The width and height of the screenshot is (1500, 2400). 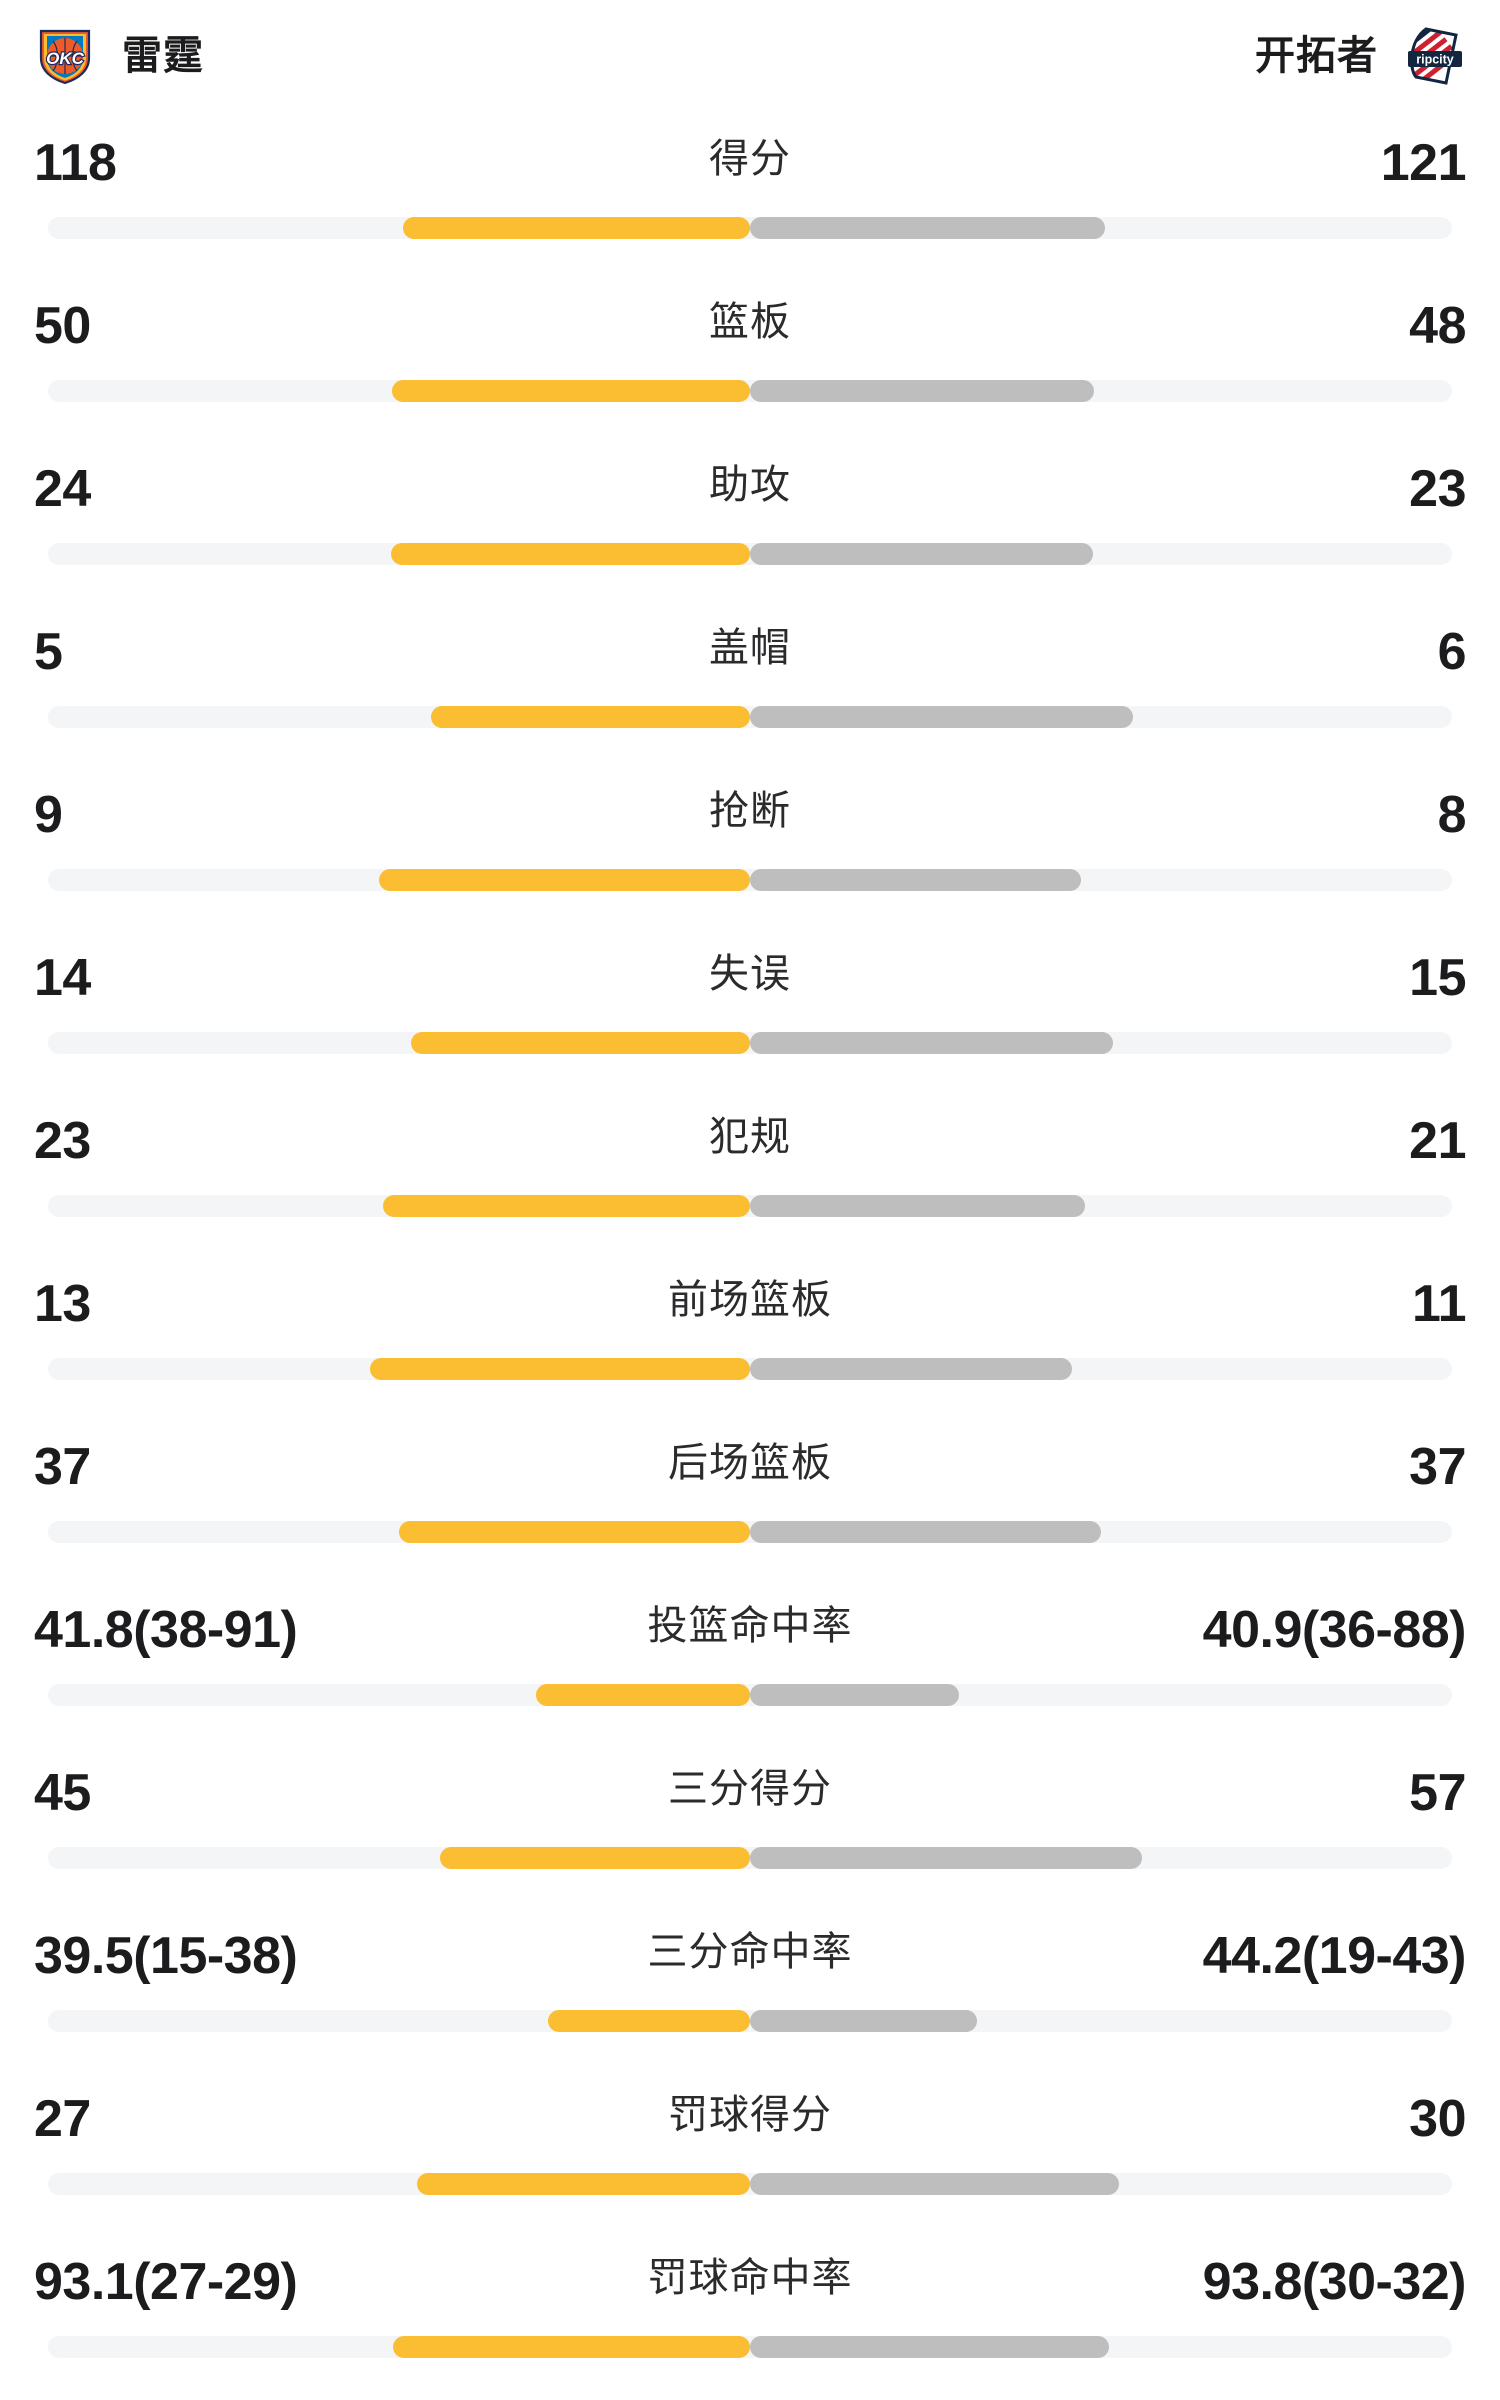 I want to click on stat-row-values: 118 121, so click(x=750, y=163).